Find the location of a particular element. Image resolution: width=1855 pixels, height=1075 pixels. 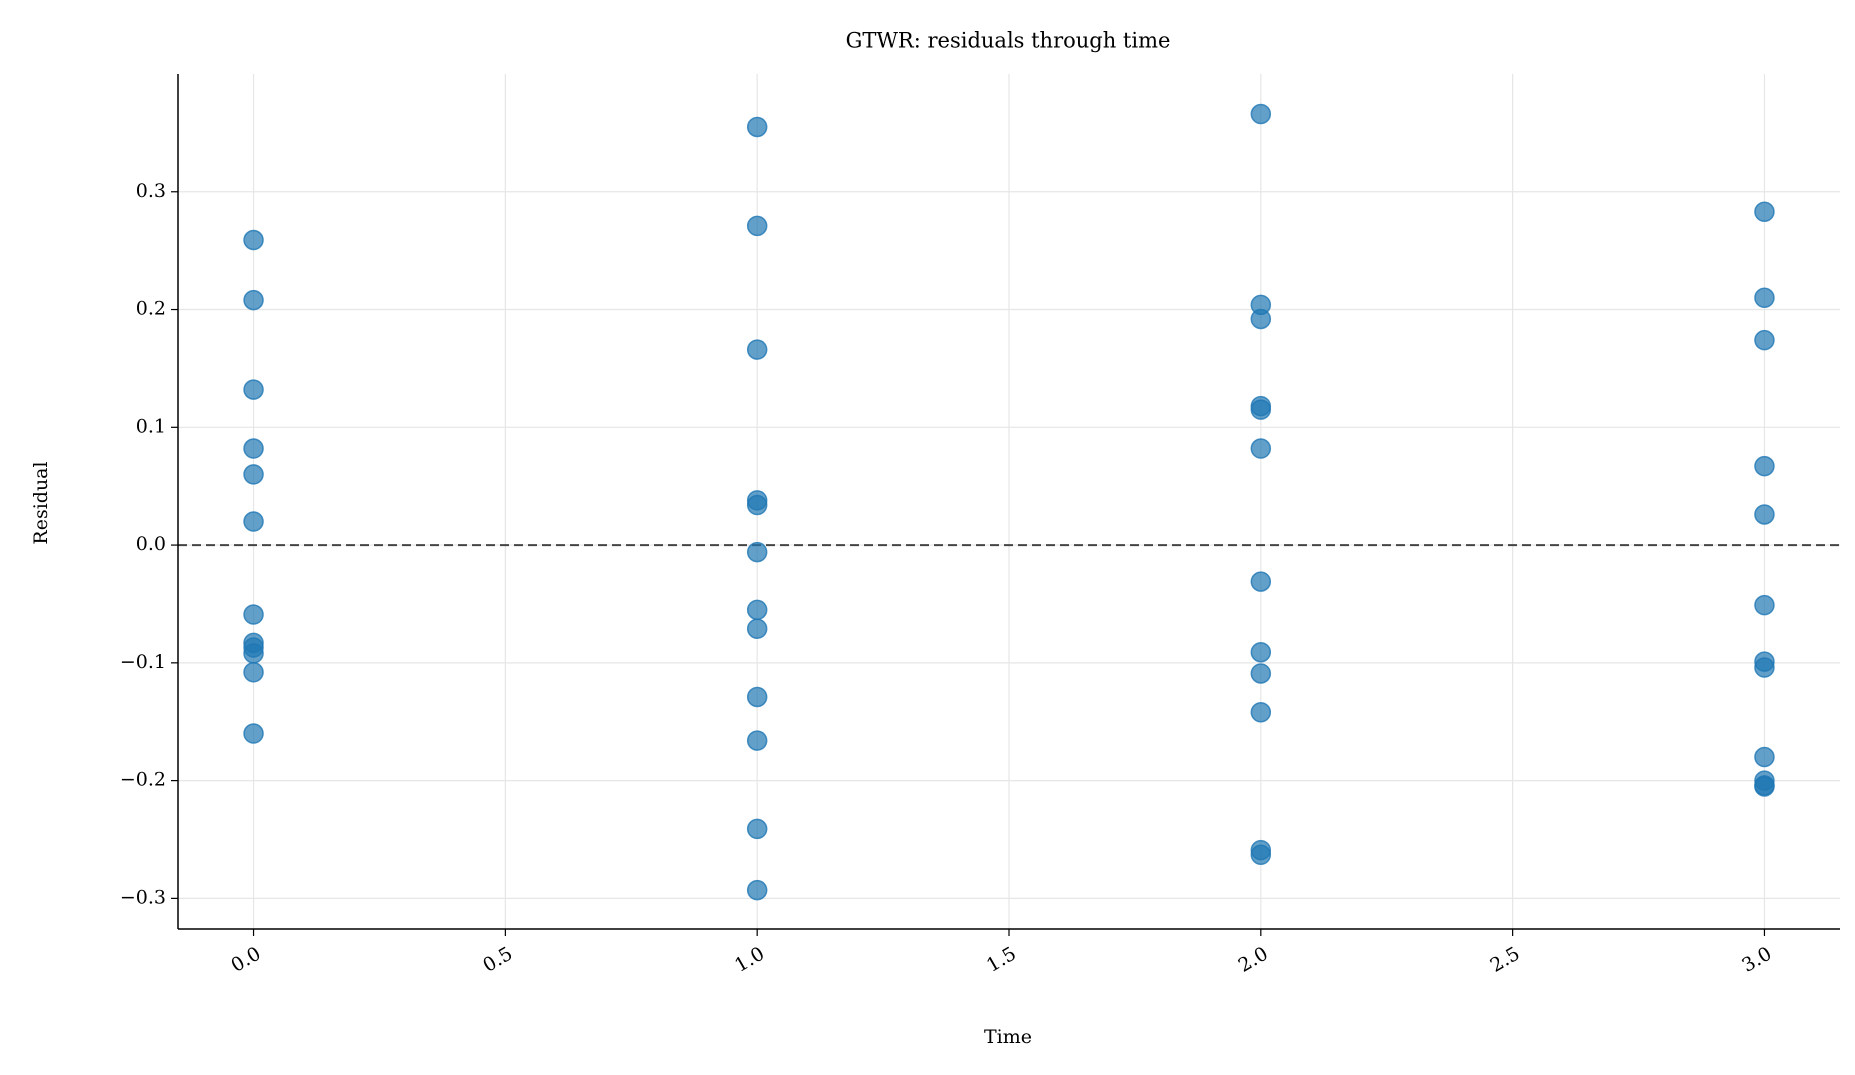

x-axis-label: Time is located at coordinates (1008, 1037).